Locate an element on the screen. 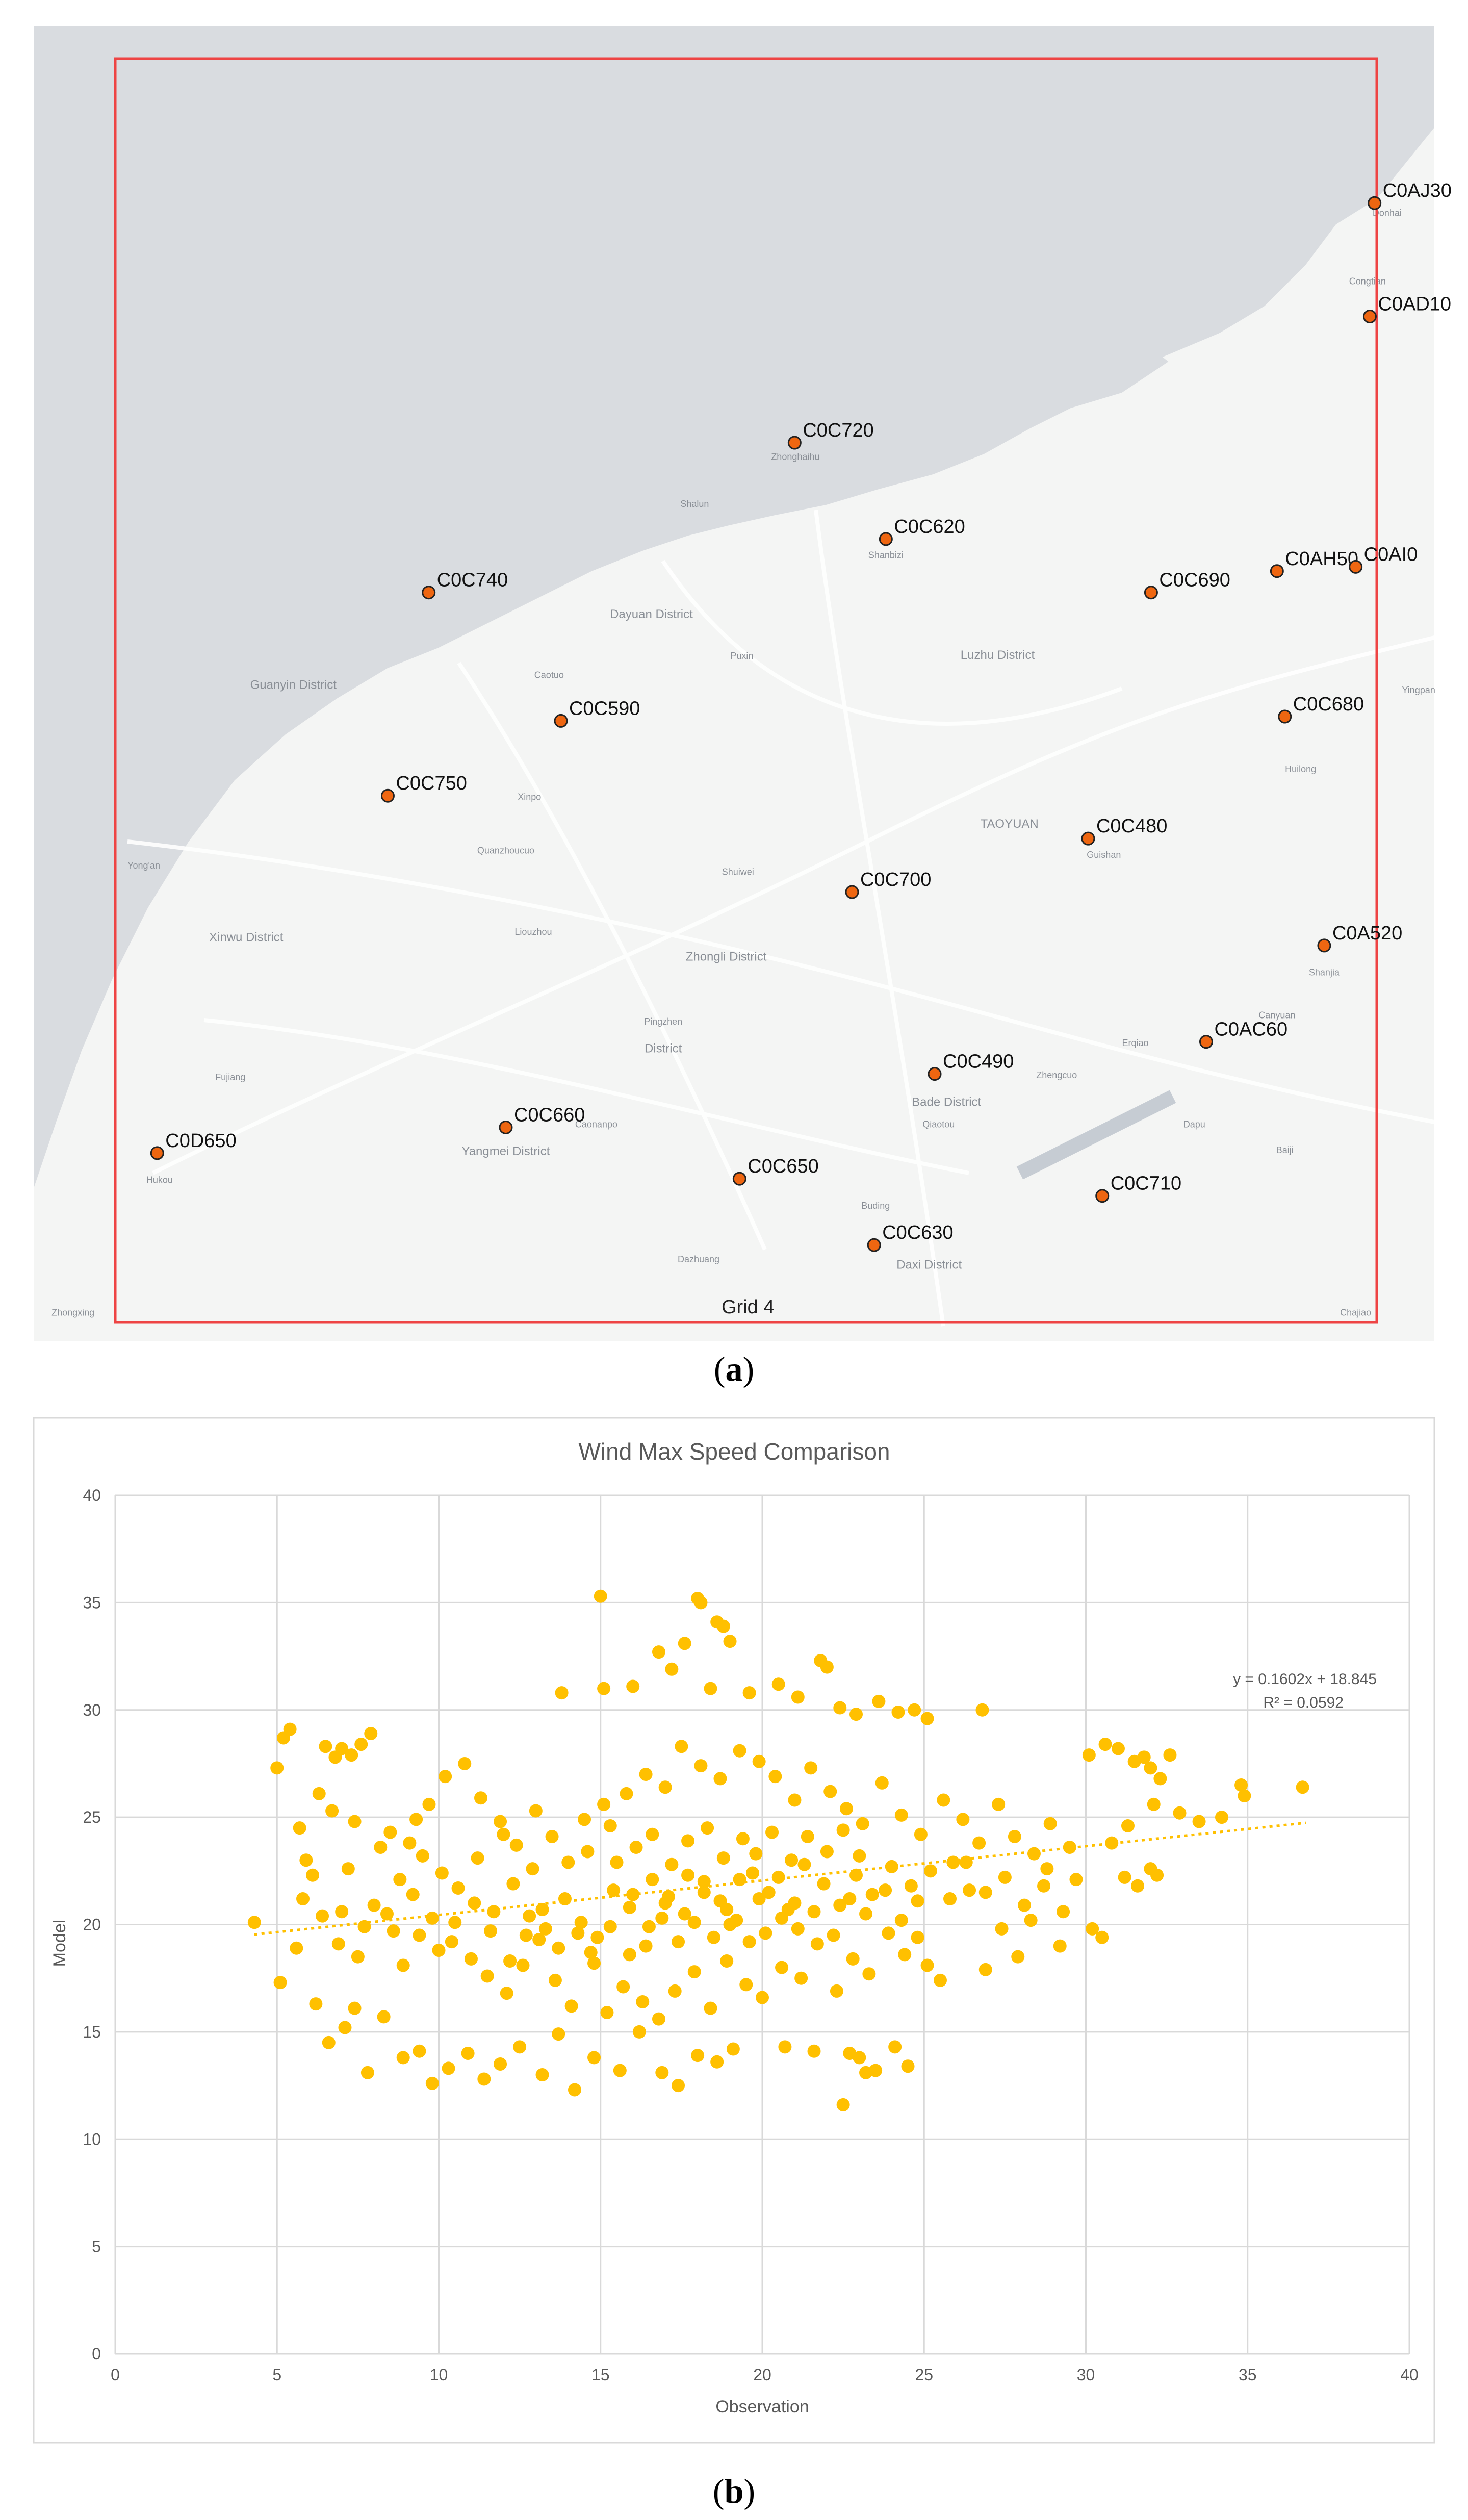 This screenshot has width=1468, height=2520. y-tick-label: 35 is located at coordinates (92, 1602).